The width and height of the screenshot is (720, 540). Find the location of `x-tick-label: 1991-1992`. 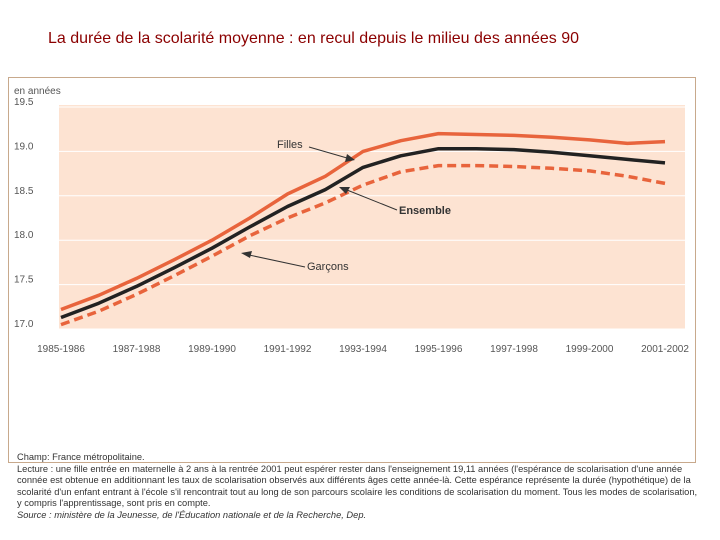

x-tick-label: 1991-1992 is located at coordinates (288, 349).